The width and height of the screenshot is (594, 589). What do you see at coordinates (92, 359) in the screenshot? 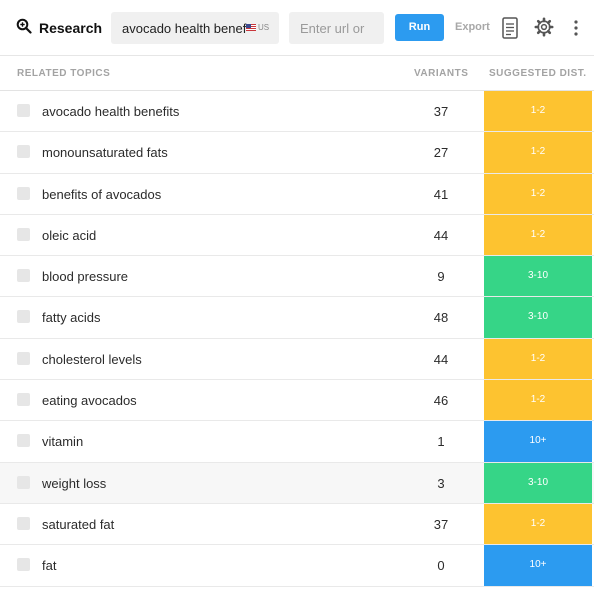
I see `topic-label: cholesterol levels` at bounding box center [92, 359].